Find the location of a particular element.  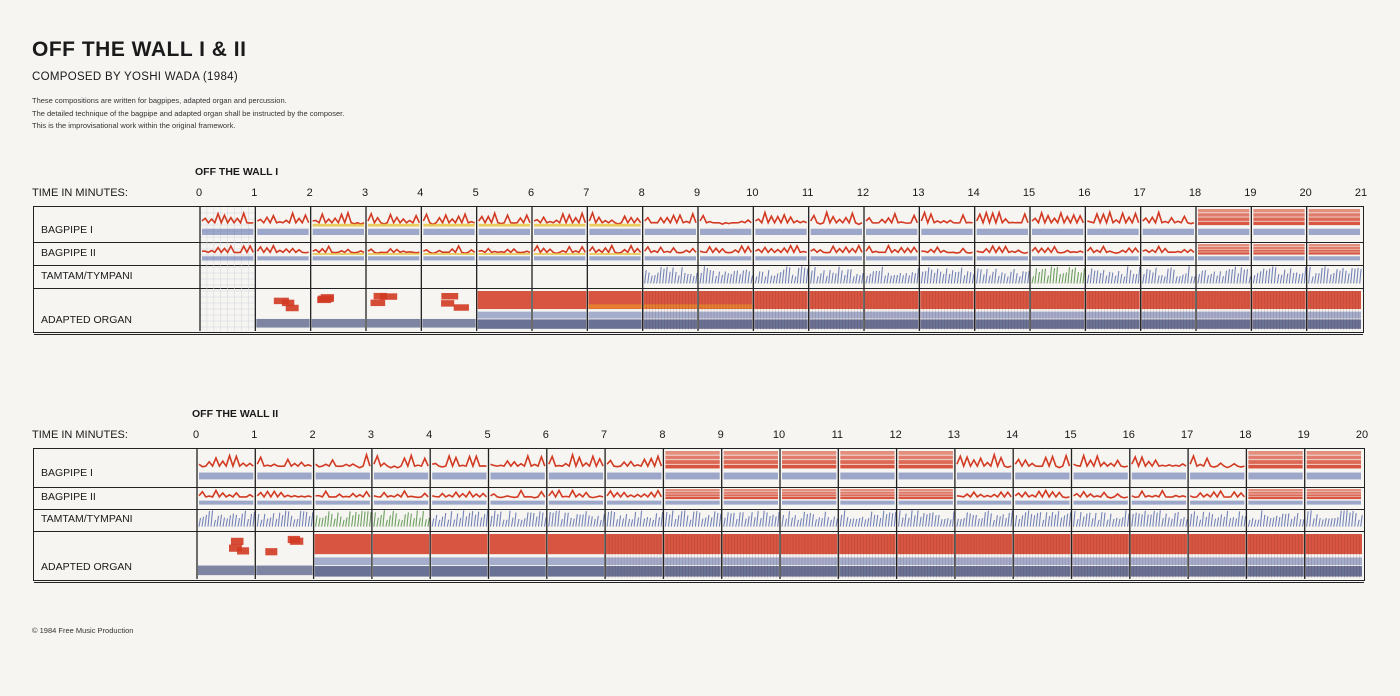

copyright: © 1984 Free Music Production is located at coordinates (83, 630).